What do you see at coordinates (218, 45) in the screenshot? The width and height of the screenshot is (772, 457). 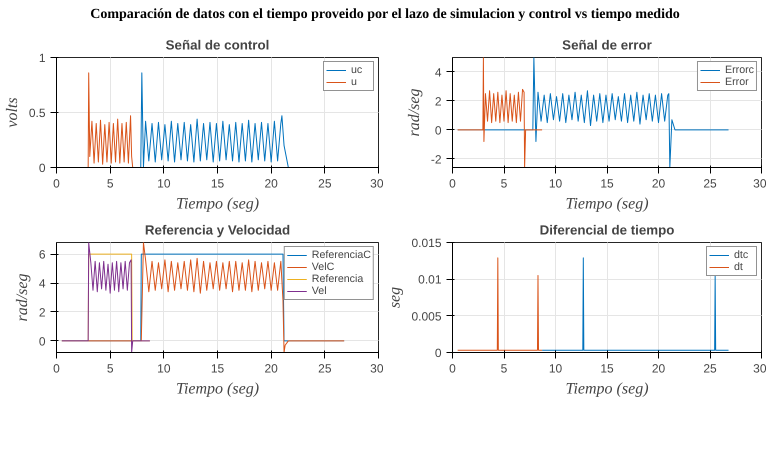 I see `chart-title: Señal de control` at bounding box center [218, 45].